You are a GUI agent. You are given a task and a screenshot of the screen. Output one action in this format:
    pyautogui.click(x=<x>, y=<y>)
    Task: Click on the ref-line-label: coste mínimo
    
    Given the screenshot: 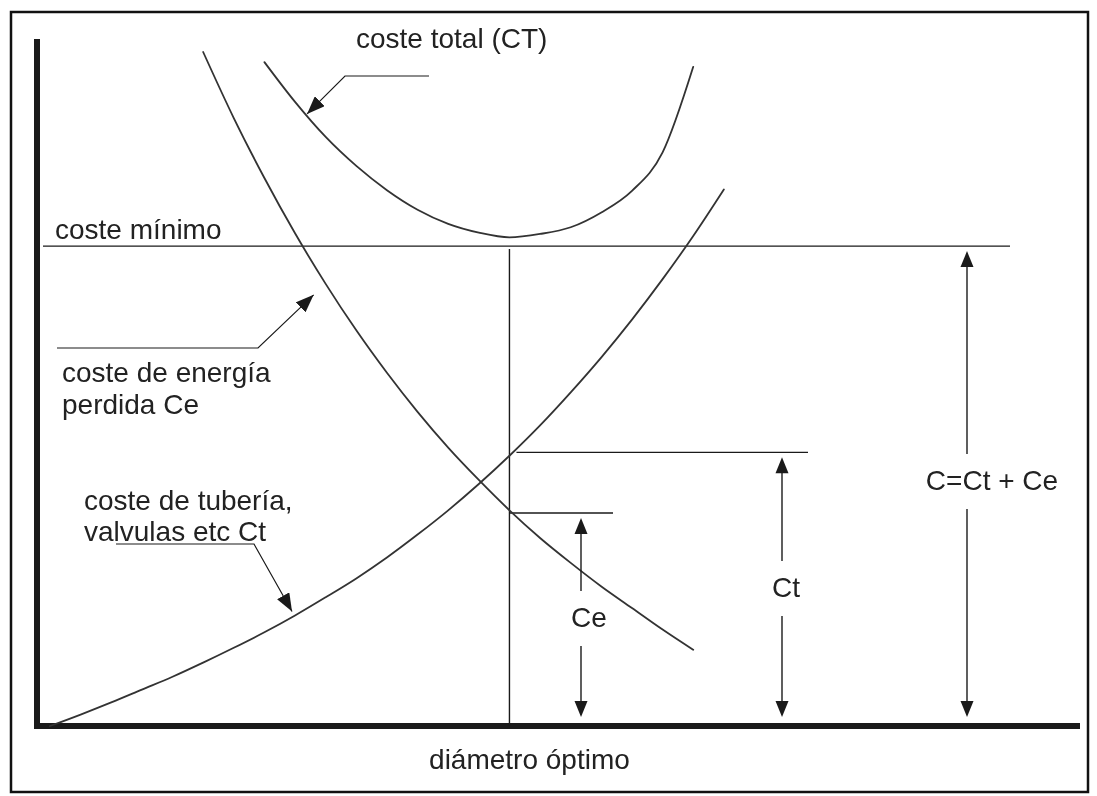 What is the action you would take?
    pyautogui.click(x=138, y=230)
    